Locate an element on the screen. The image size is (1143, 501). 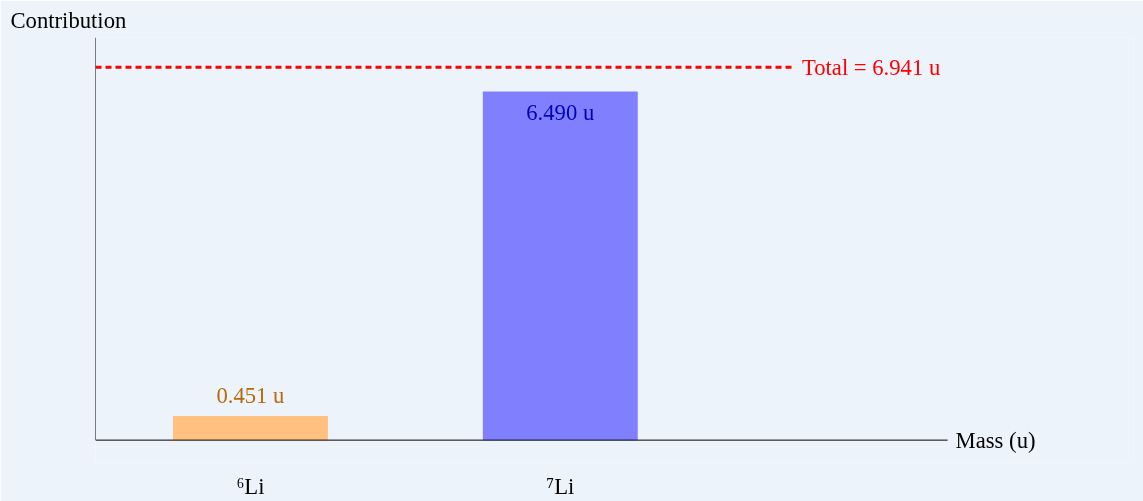
data-label: 6.490 u is located at coordinates (560, 112).